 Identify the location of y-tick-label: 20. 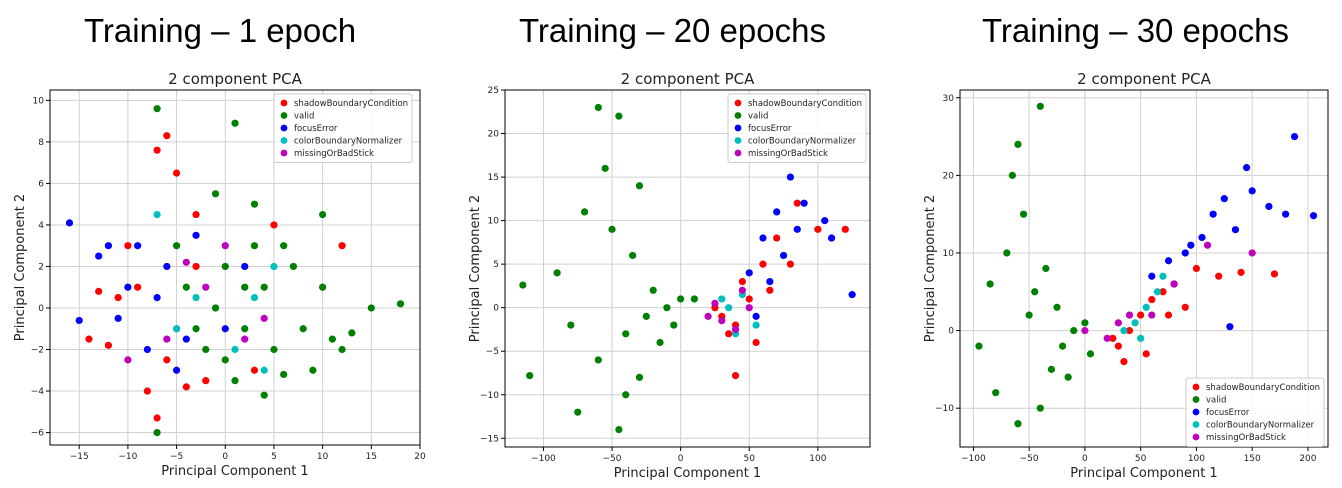
(949, 176).